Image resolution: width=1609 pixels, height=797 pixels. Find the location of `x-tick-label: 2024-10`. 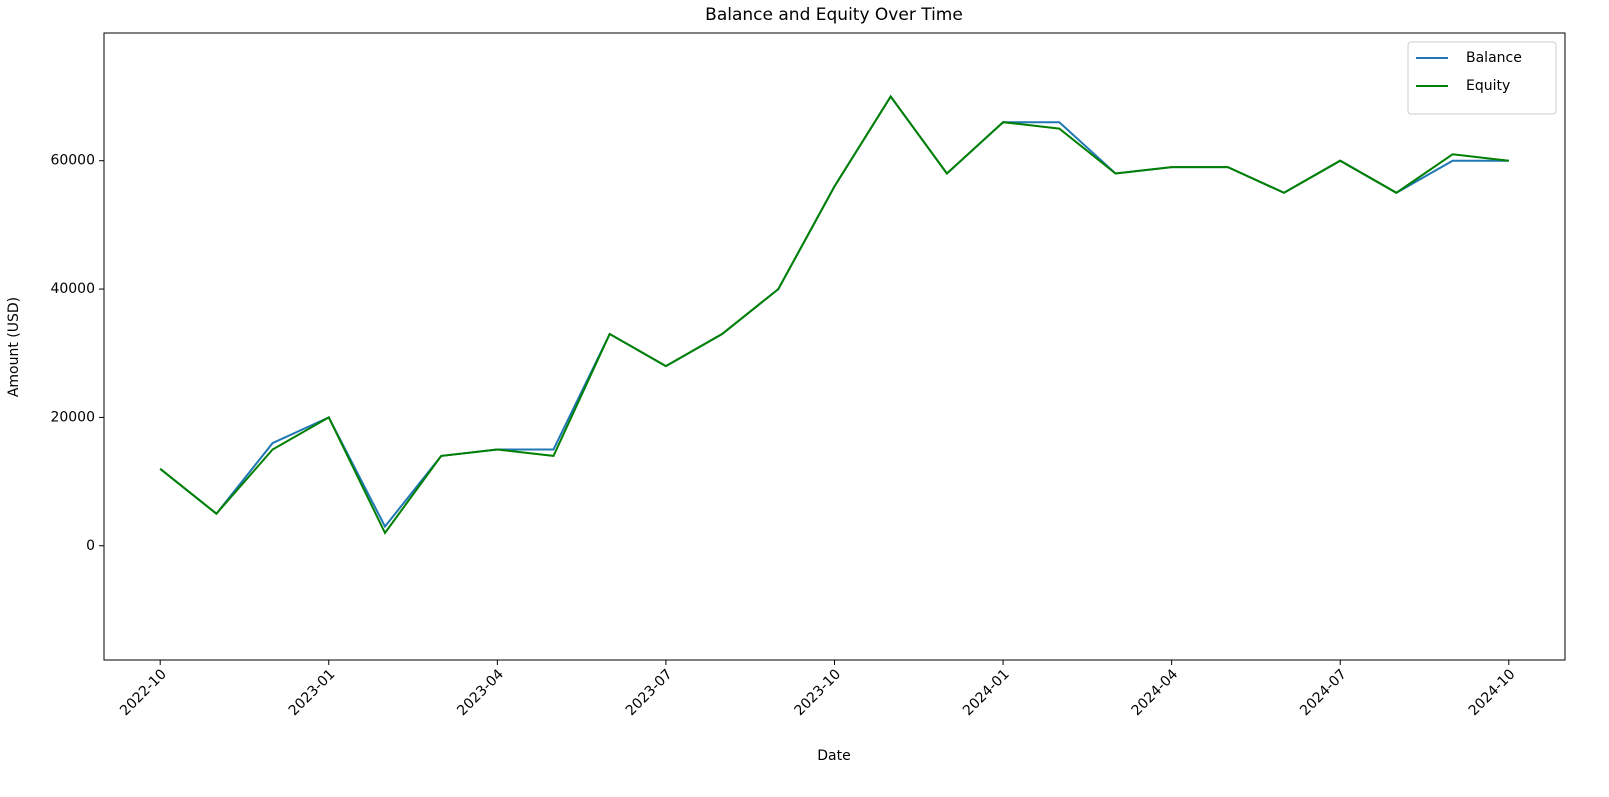

x-tick-label: 2024-10 is located at coordinates (1492, 692).